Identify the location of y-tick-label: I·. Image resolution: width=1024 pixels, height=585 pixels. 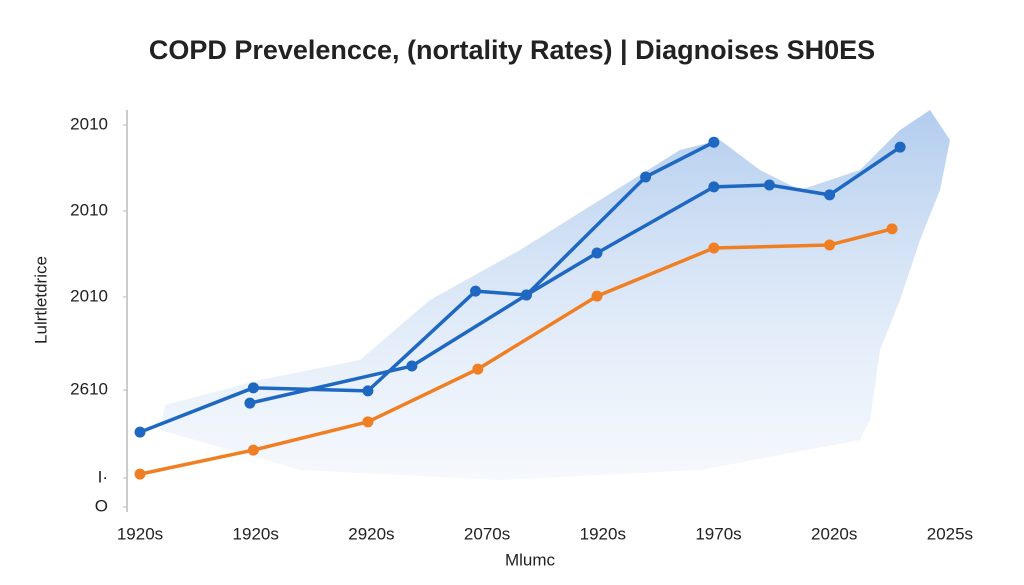
(103, 476).